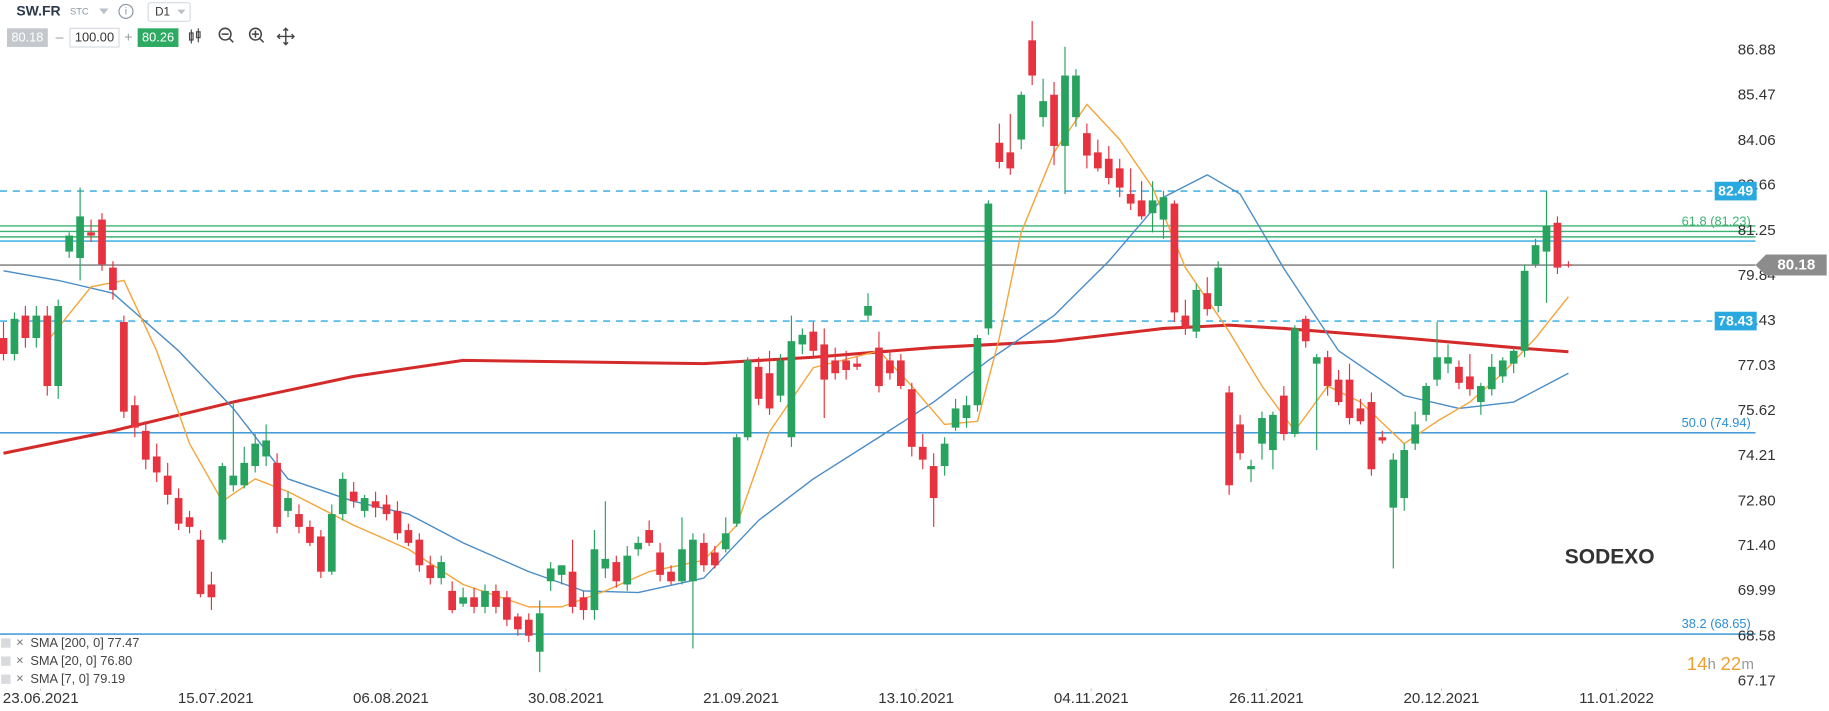 This screenshot has width=1829, height=711. Describe the element at coordinates (38, 11) in the screenshot. I see `symbol: SW.FR` at that location.